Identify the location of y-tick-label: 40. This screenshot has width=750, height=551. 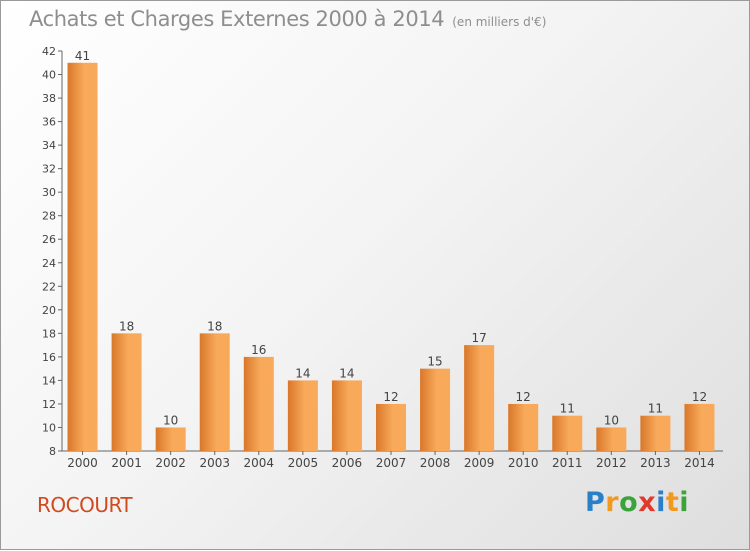
(49, 75).